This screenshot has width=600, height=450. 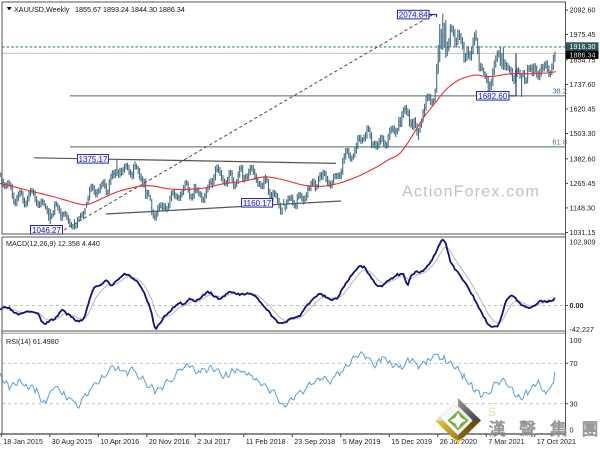 What do you see at coordinates (42, 9) in the screenshot?
I see `svg-text: XAUUSD,Weekly` at bounding box center [42, 9].